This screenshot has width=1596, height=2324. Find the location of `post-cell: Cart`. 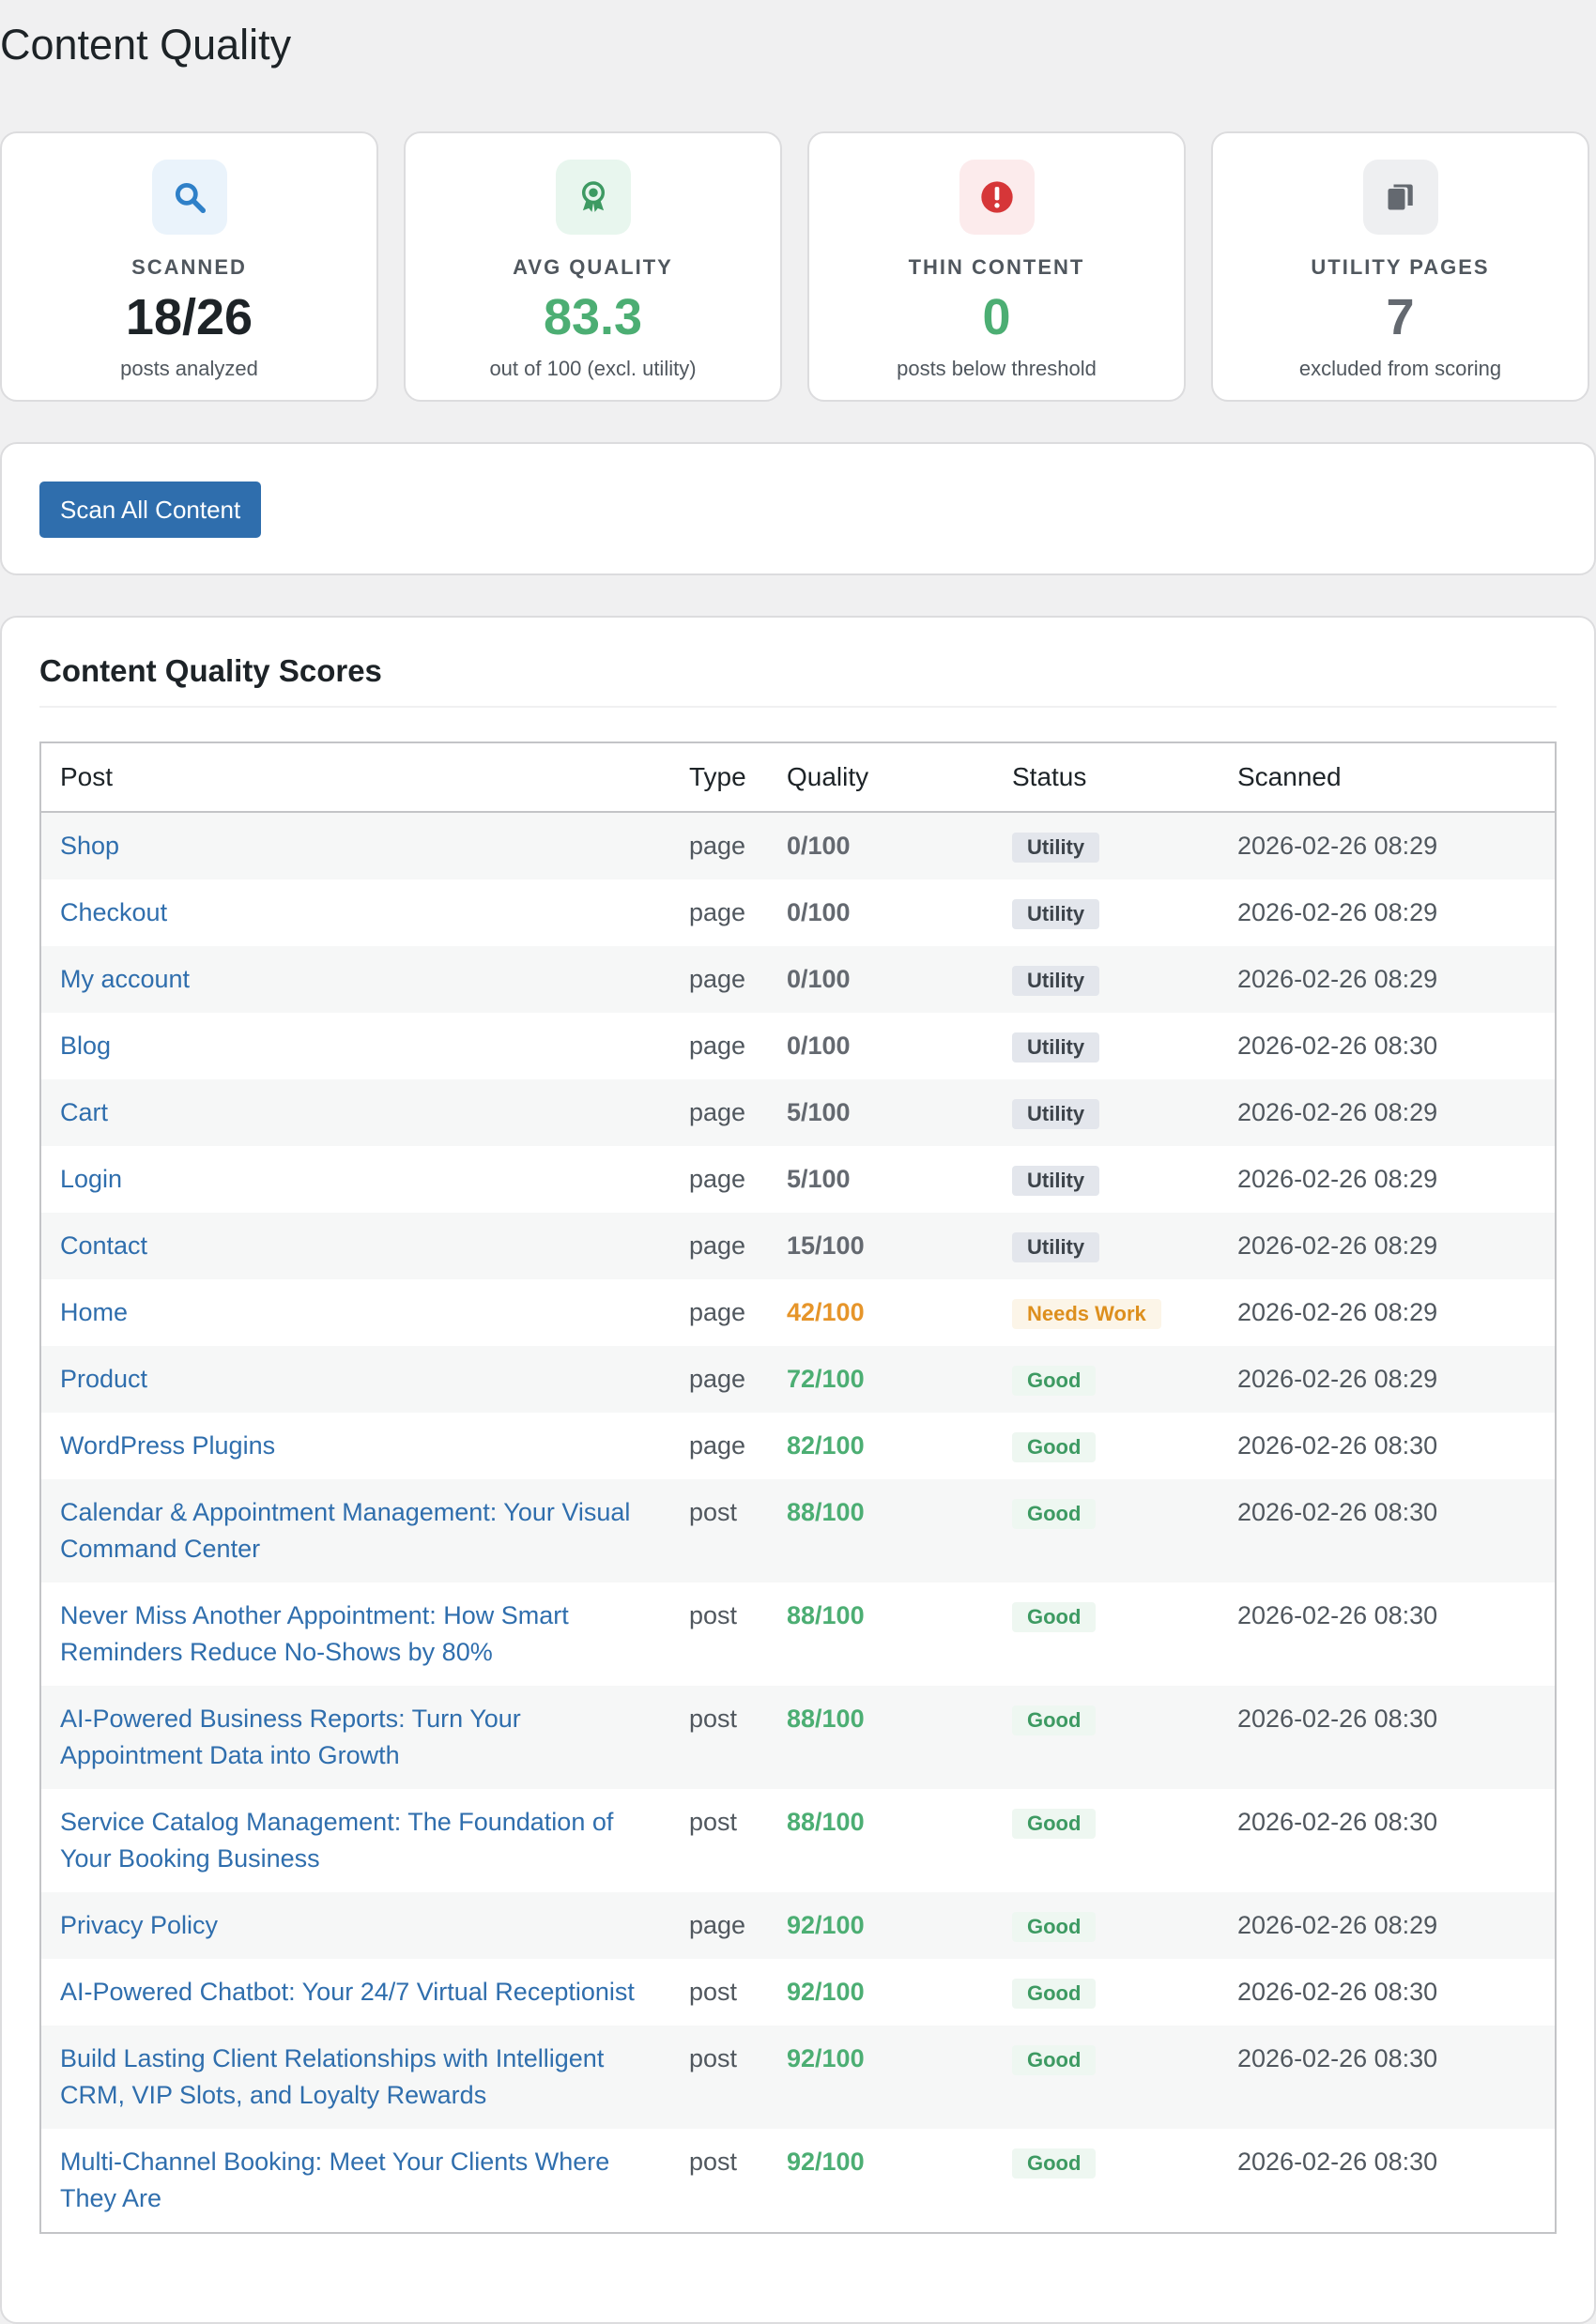

post-cell: Cart is located at coordinates (355, 1112).